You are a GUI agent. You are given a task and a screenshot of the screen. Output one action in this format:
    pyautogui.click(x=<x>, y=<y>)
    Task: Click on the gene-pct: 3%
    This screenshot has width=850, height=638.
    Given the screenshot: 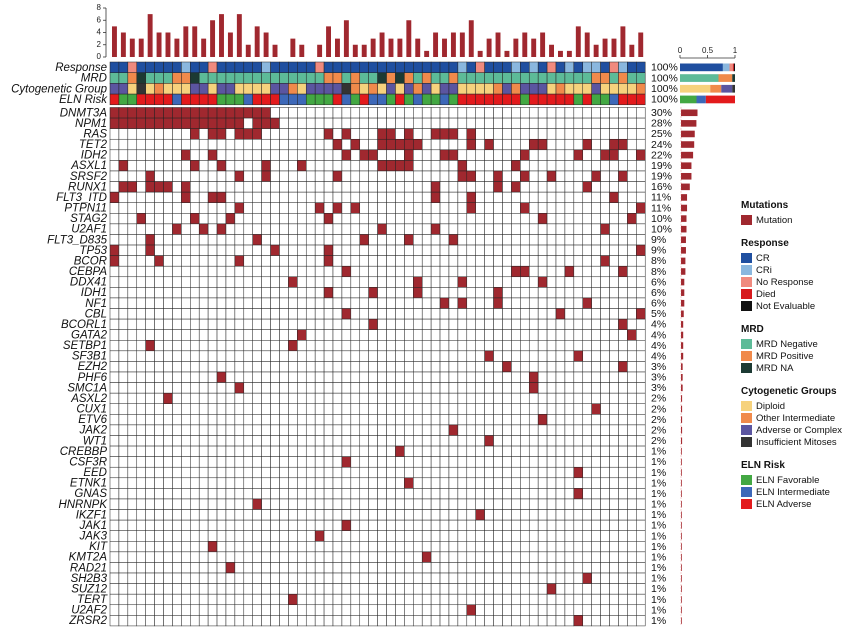 What is the action you would take?
    pyautogui.click(x=658, y=378)
    